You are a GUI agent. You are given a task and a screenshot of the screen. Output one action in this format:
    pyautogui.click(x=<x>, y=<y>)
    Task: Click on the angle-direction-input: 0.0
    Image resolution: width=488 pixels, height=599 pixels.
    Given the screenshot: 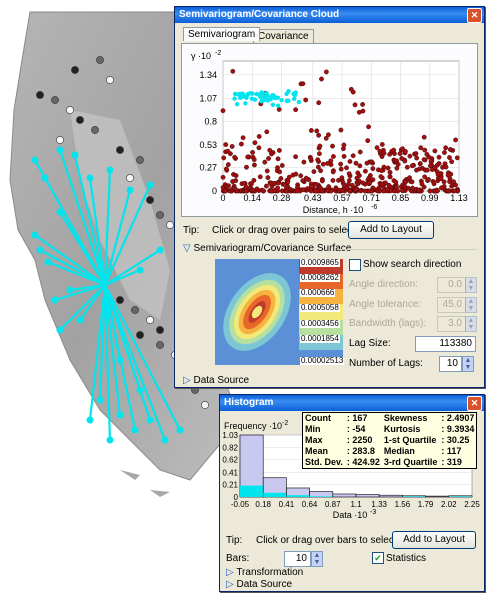 What is the action you would take?
    pyautogui.click(x=451, y=285)
    